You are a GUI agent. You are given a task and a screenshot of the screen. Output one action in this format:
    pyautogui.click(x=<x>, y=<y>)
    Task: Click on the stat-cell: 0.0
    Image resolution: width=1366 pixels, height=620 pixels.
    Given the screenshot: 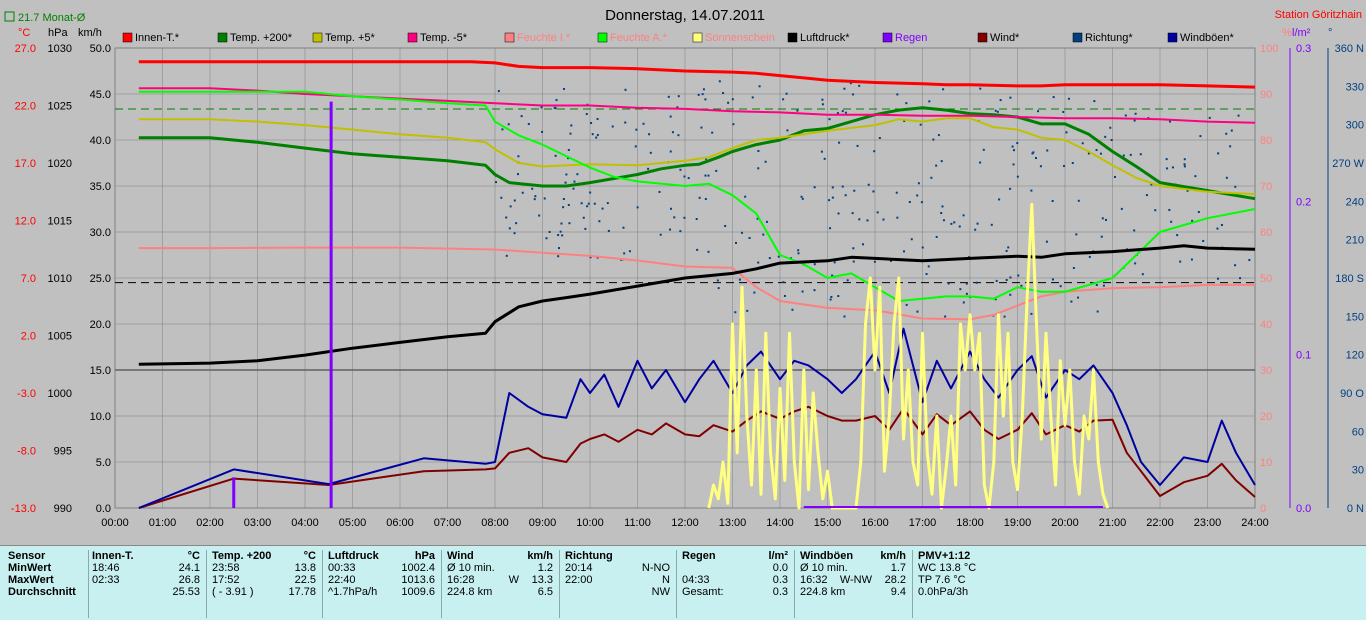 What is the action you would take?
    pyautogui.click(x=780, y=568)
    